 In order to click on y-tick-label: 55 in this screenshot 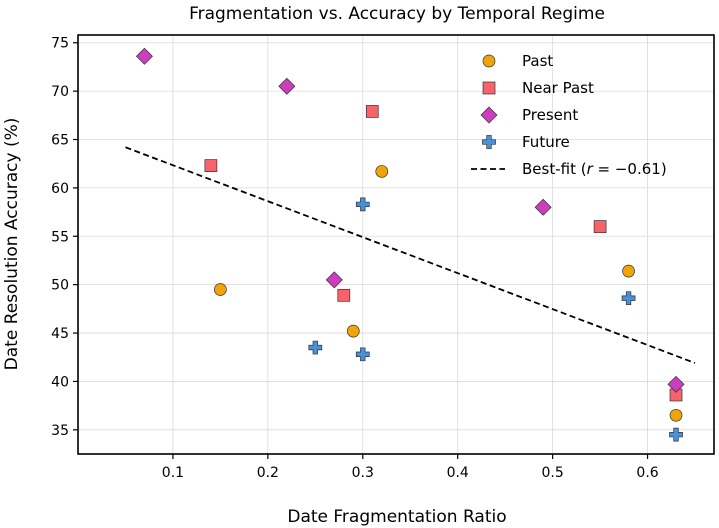, I will do `click(60, 237)`.